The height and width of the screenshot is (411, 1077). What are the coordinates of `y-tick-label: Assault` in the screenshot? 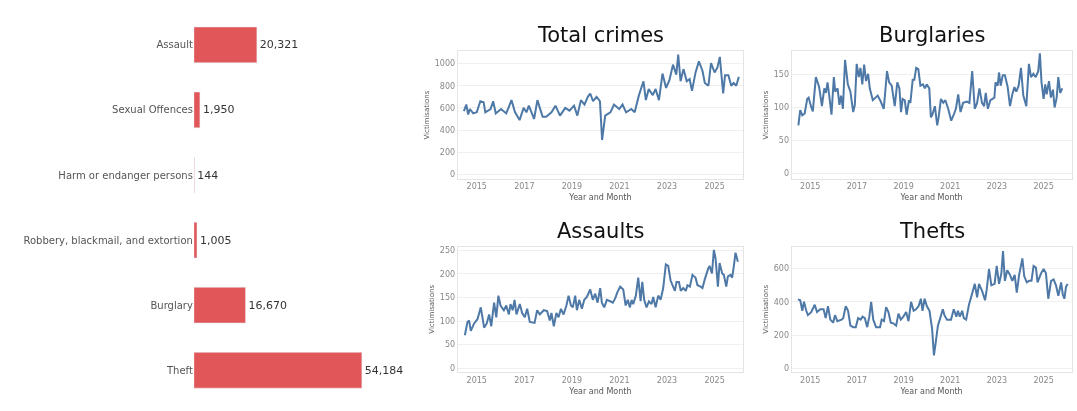 It's located at (174, 45).